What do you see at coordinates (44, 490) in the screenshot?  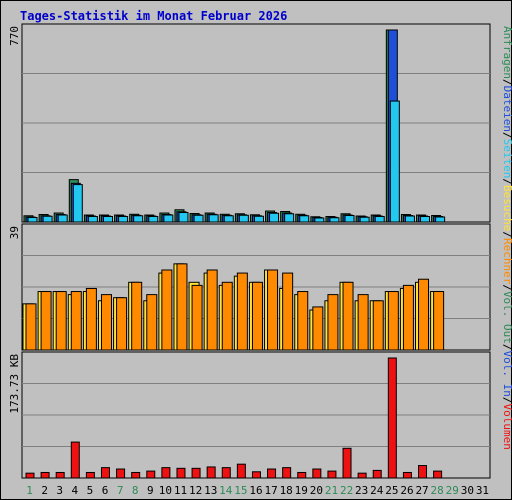 I see `x-label-day-2: 2` at bounding box center [44, 490].